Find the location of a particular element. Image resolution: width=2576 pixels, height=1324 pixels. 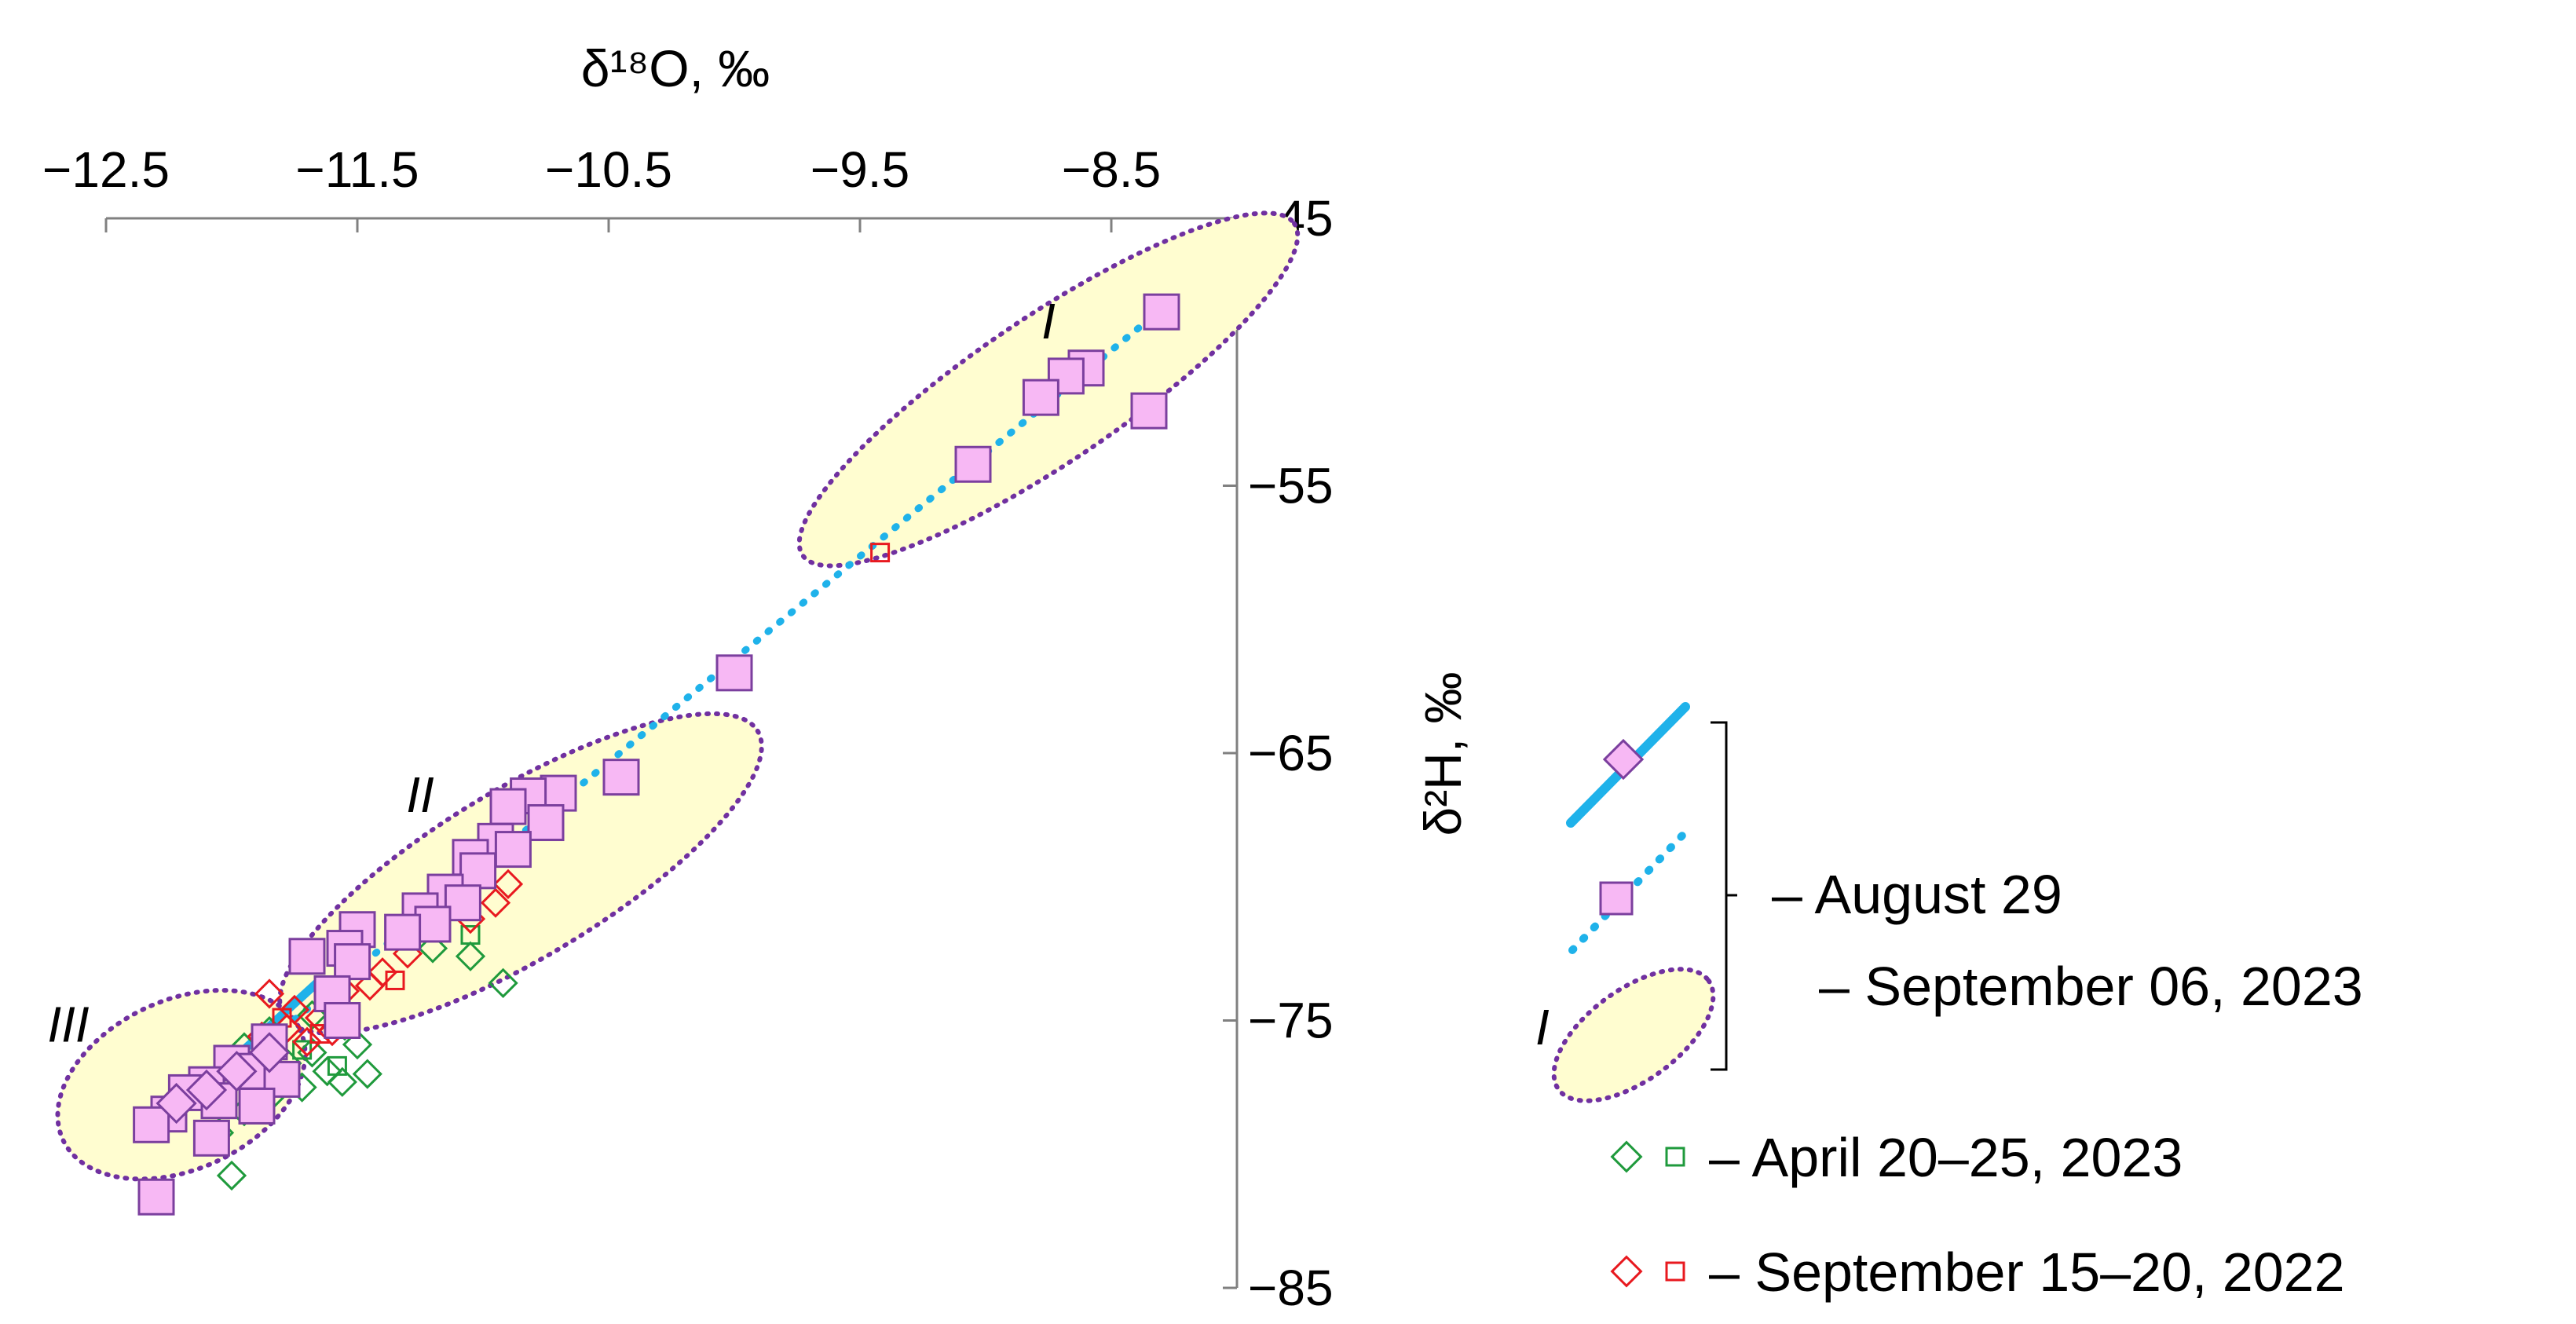

x-tick-label: −8.5 is located at coordinates (1112, 169).